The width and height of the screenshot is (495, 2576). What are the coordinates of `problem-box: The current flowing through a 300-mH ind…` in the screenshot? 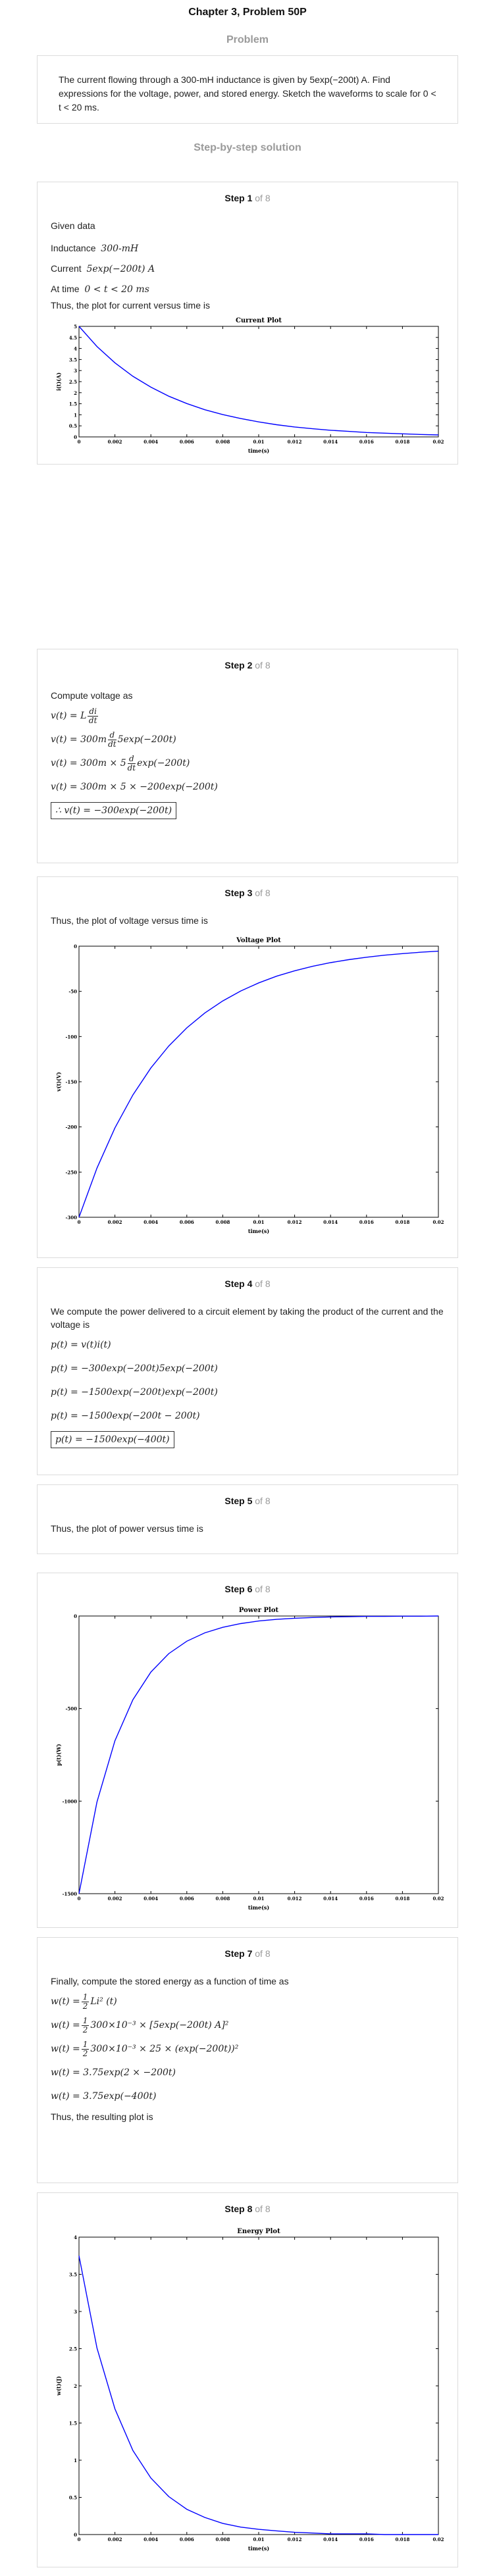 It's located at (247, 89).